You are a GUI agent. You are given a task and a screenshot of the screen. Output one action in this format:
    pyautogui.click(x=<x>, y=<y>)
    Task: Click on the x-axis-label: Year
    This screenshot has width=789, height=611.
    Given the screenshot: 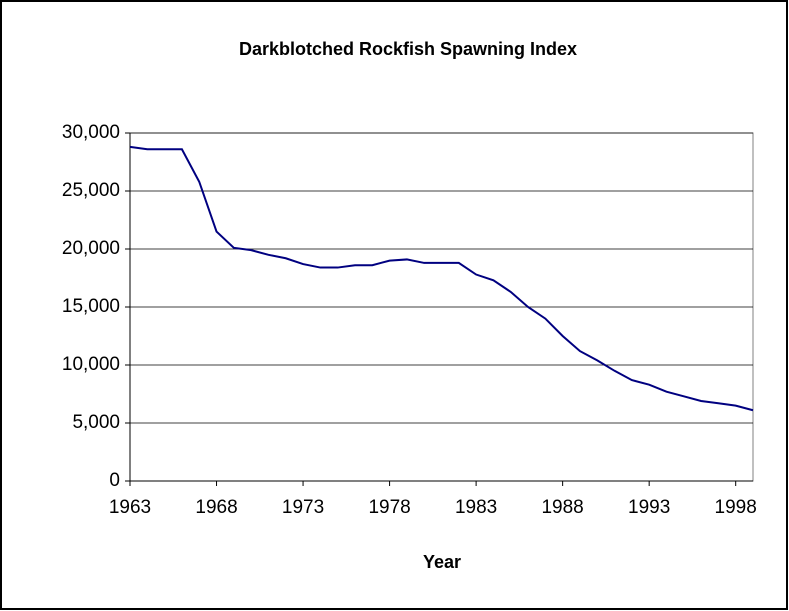 What is the action you would take?
    pyautogui.click(x=442, y=562)
    